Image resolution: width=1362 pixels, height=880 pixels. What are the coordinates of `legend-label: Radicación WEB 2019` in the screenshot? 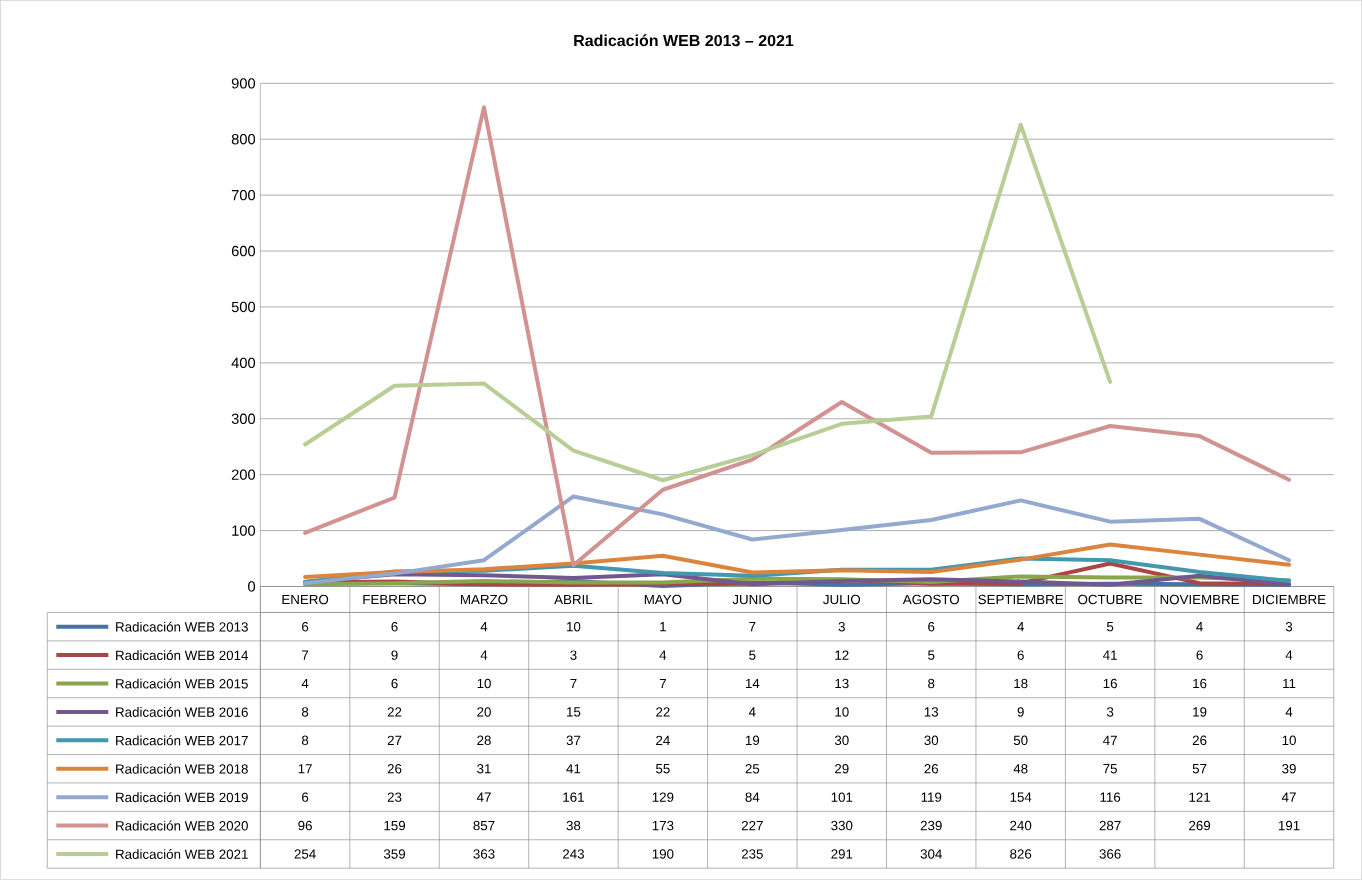 It's located at (182, 797).